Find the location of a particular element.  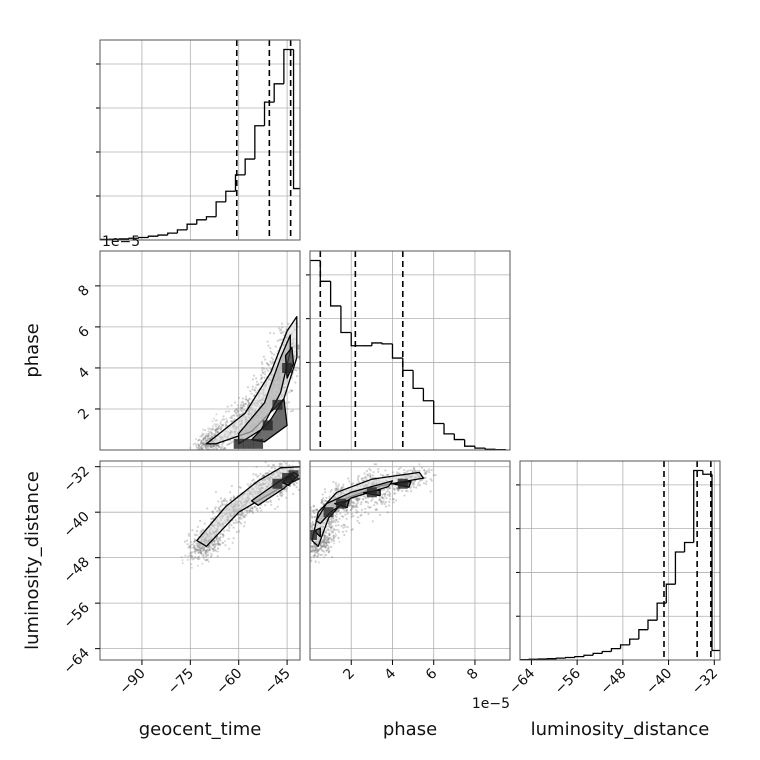

xlabel-luminosity_distance: luminosity_distance is located at coordinates (620, 729).